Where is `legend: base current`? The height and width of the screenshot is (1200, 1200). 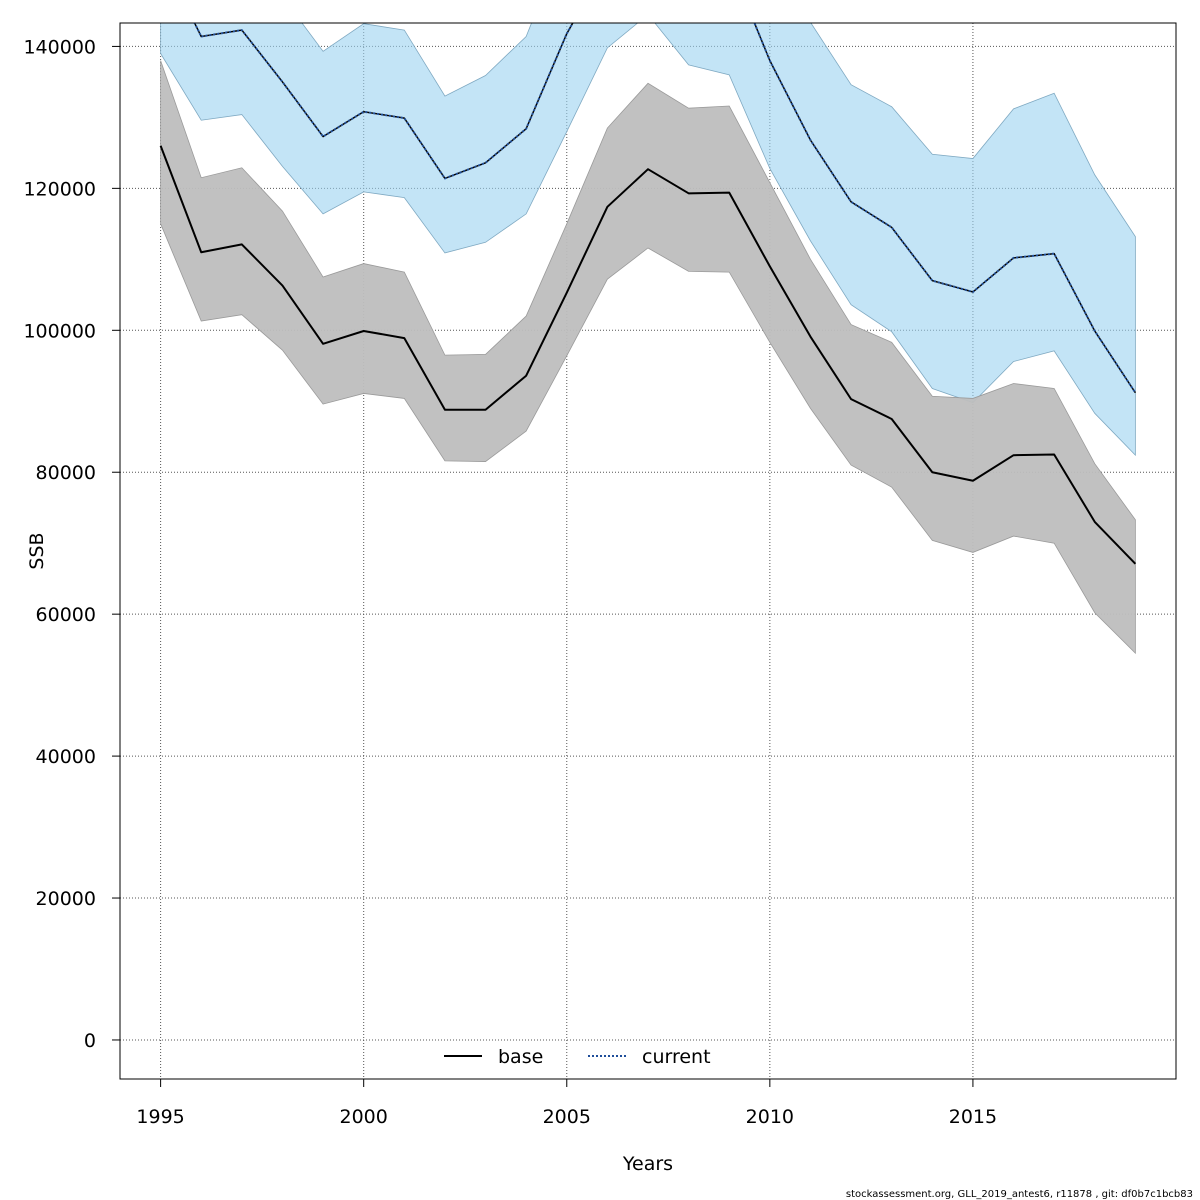
legend: base current is located at coordinates (577, 1057).